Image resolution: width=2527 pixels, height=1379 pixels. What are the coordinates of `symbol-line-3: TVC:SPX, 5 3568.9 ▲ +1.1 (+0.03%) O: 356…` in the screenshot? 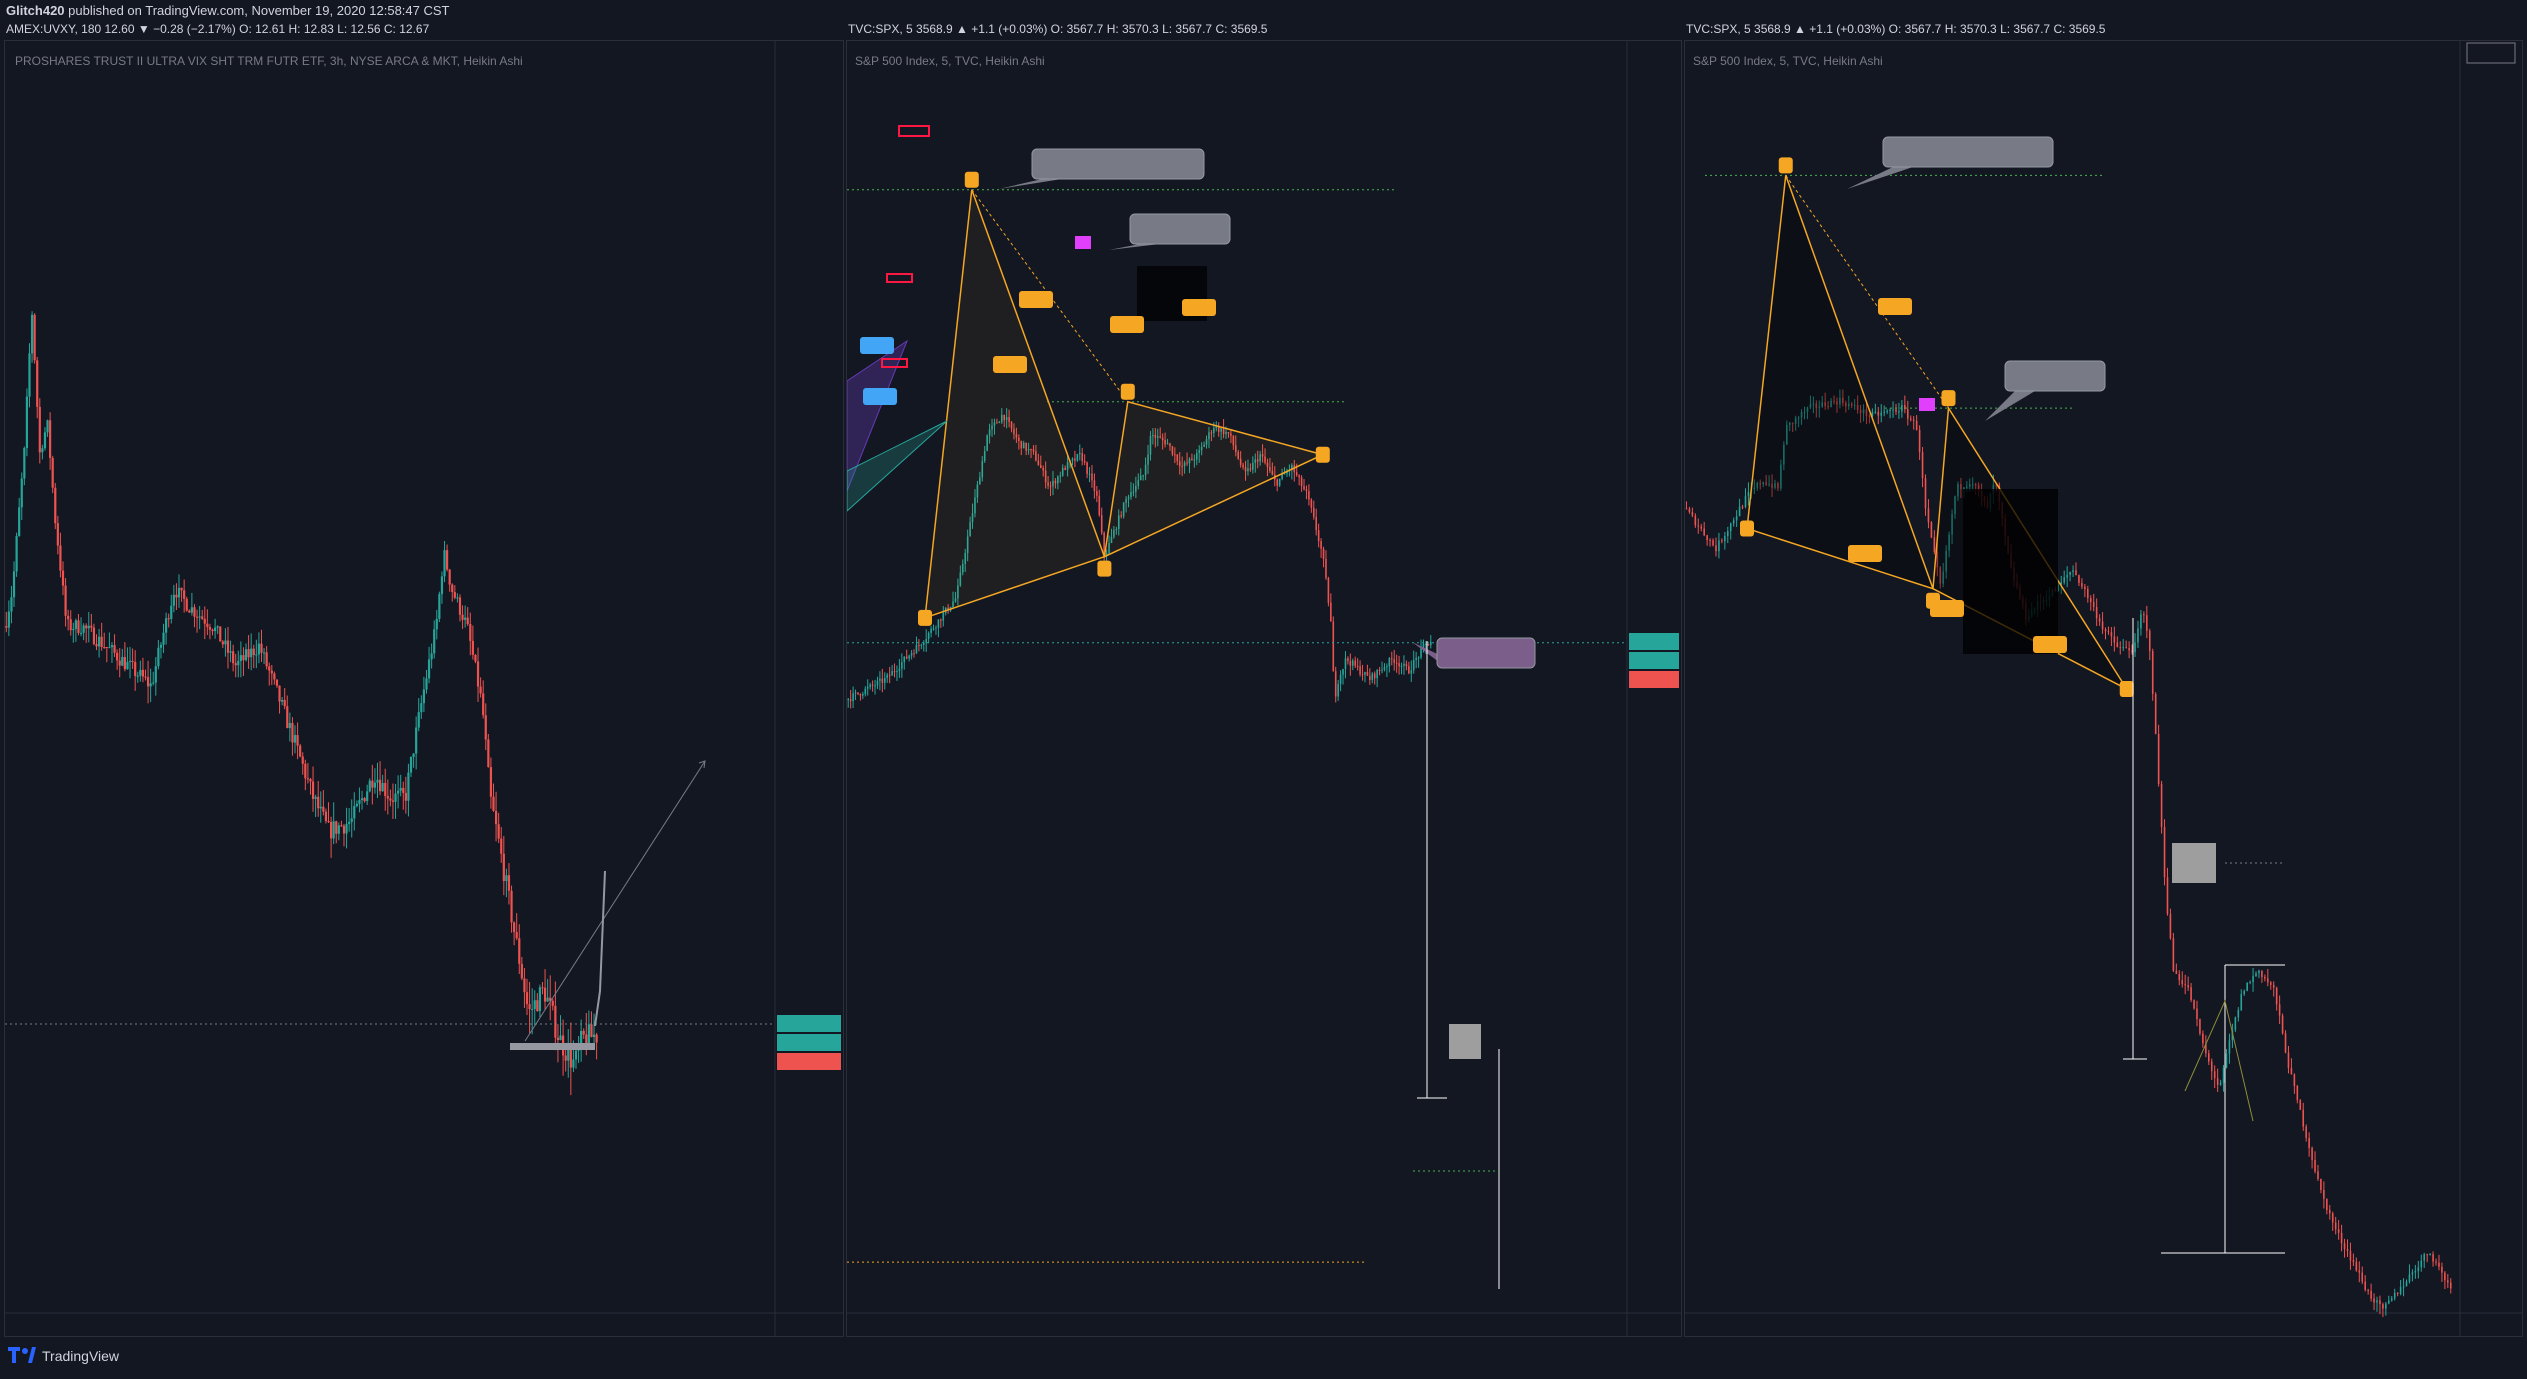 It's located at (1896, 29).